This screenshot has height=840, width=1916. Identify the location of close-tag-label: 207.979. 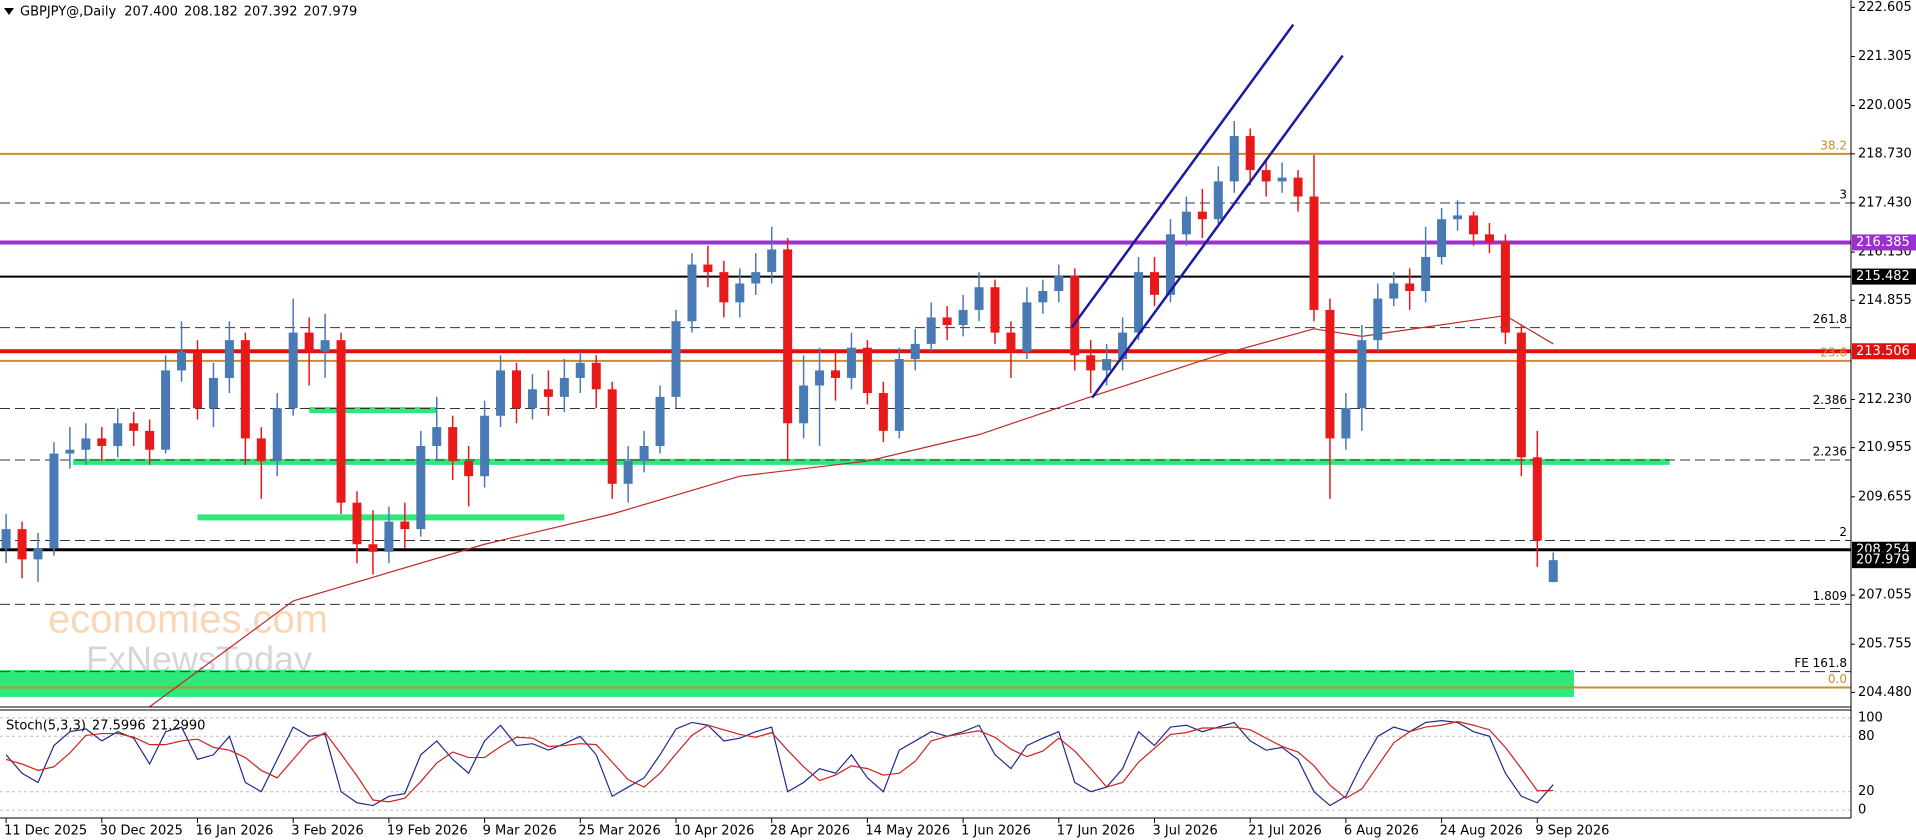
(1883, 560).